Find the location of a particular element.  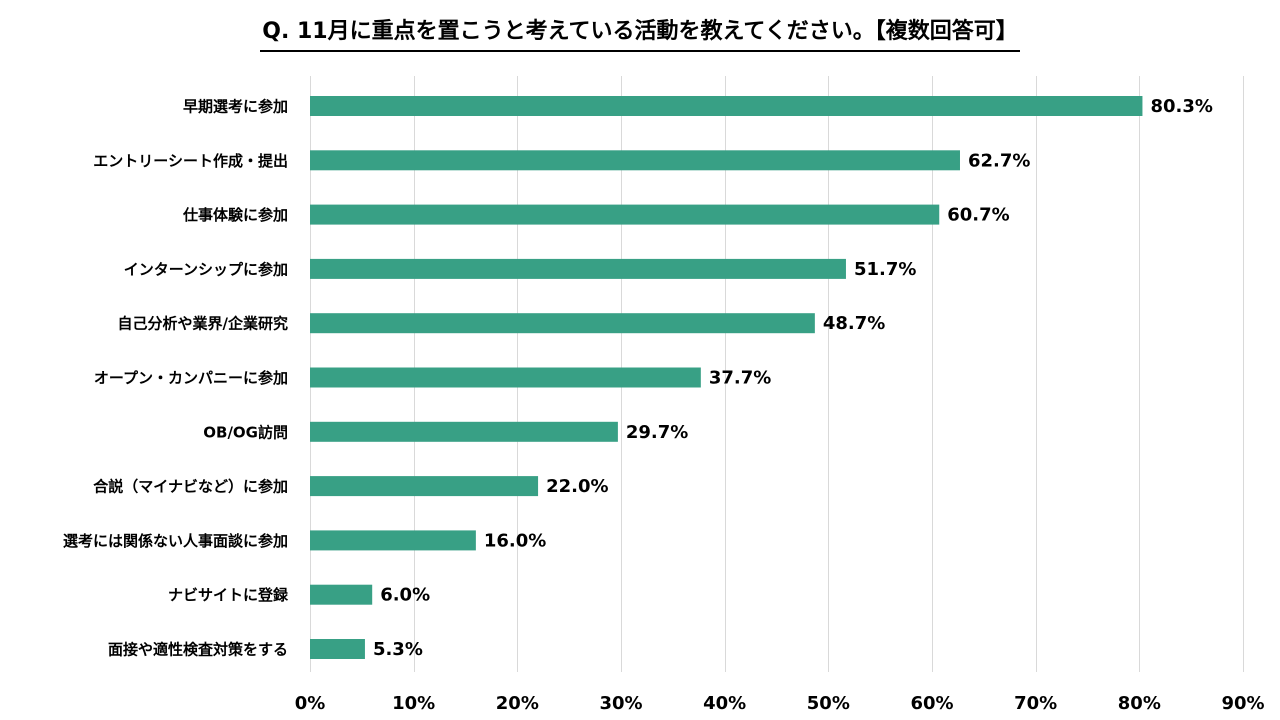

x-tick-label: 20% is located at coordinates (517, 703).